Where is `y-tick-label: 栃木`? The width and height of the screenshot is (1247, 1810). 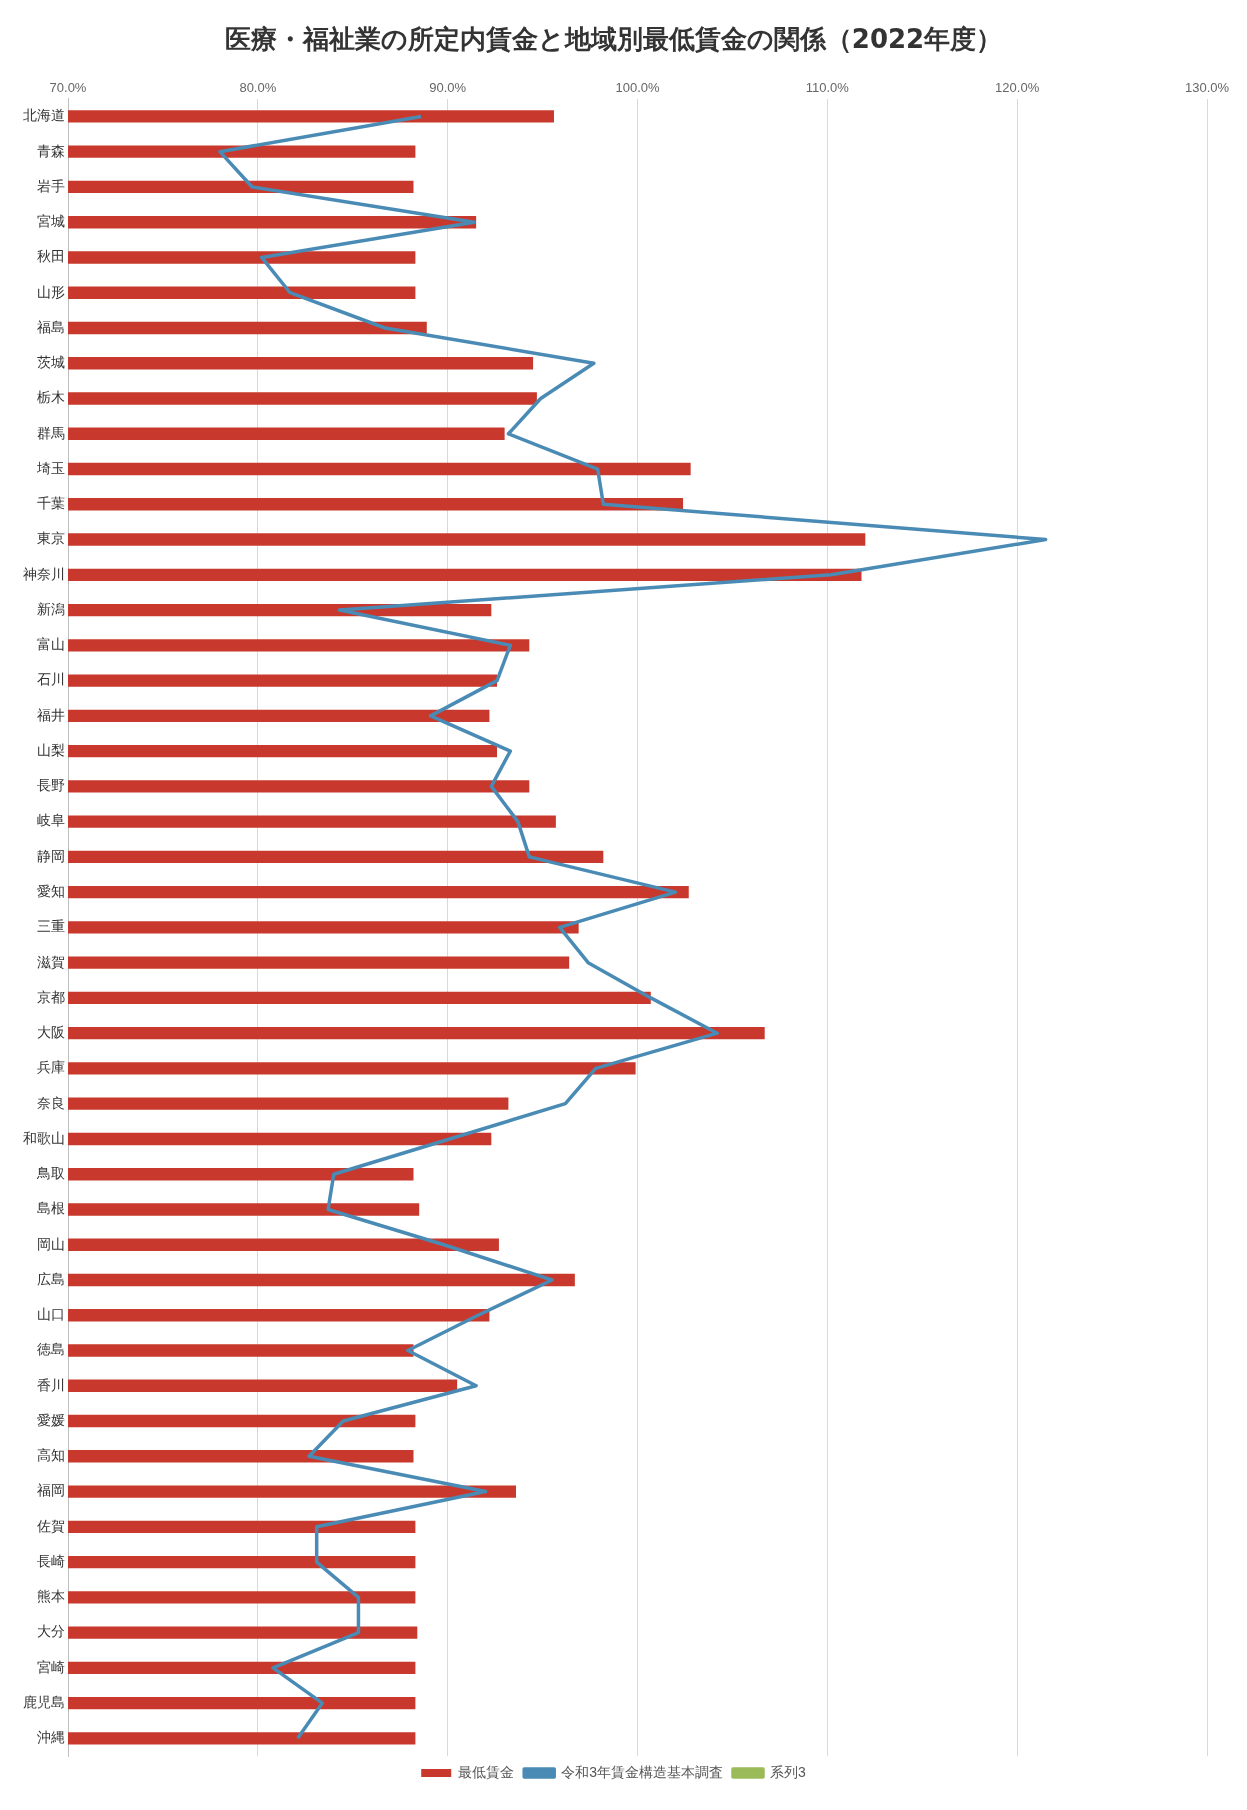 y-tick-label: 栃木 is located at coordinates (51, 397).